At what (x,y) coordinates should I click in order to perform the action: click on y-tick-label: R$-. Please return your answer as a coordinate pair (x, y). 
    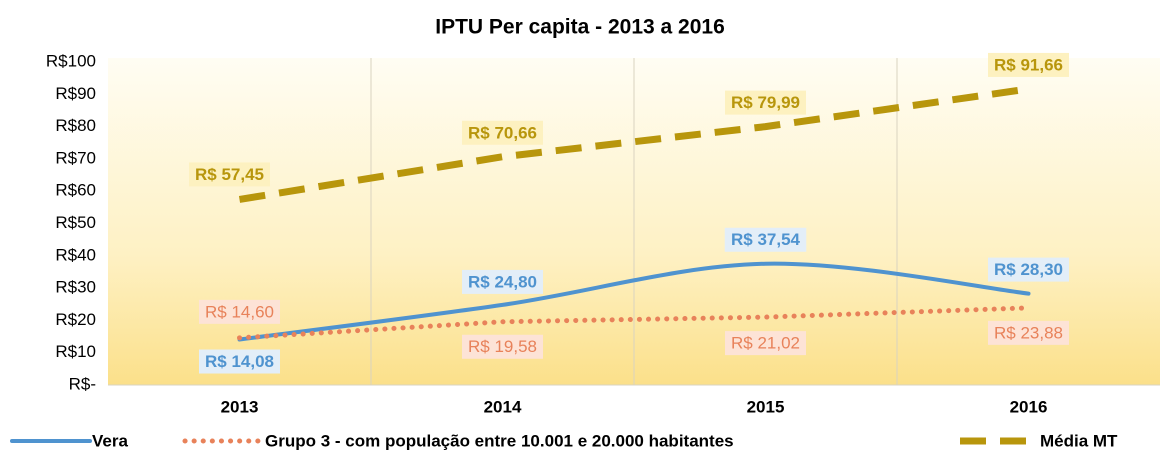
    Looking at the image, I should click on (82, 383).